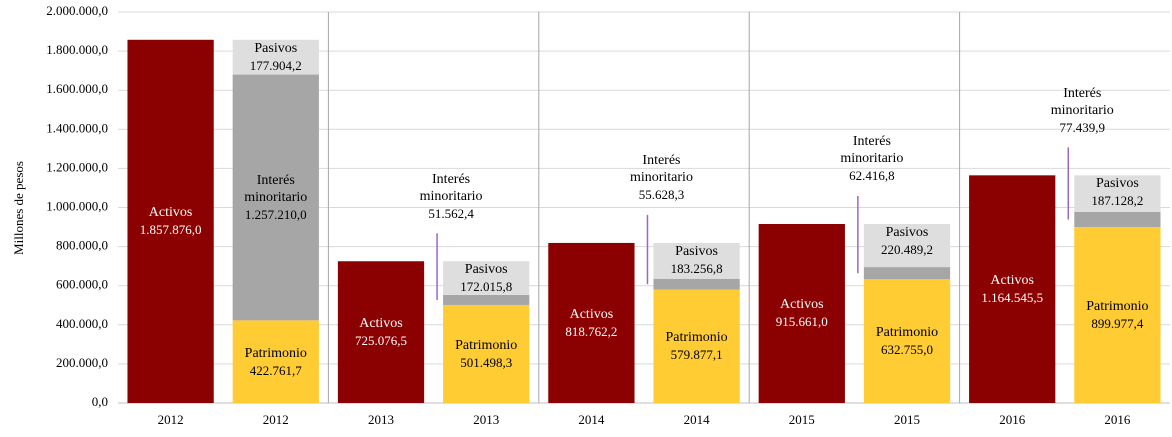 The width and height of the screenshot is (1172, 437). I want to click on label-box: Pasivos 187.128,2, so click(1117, 192).